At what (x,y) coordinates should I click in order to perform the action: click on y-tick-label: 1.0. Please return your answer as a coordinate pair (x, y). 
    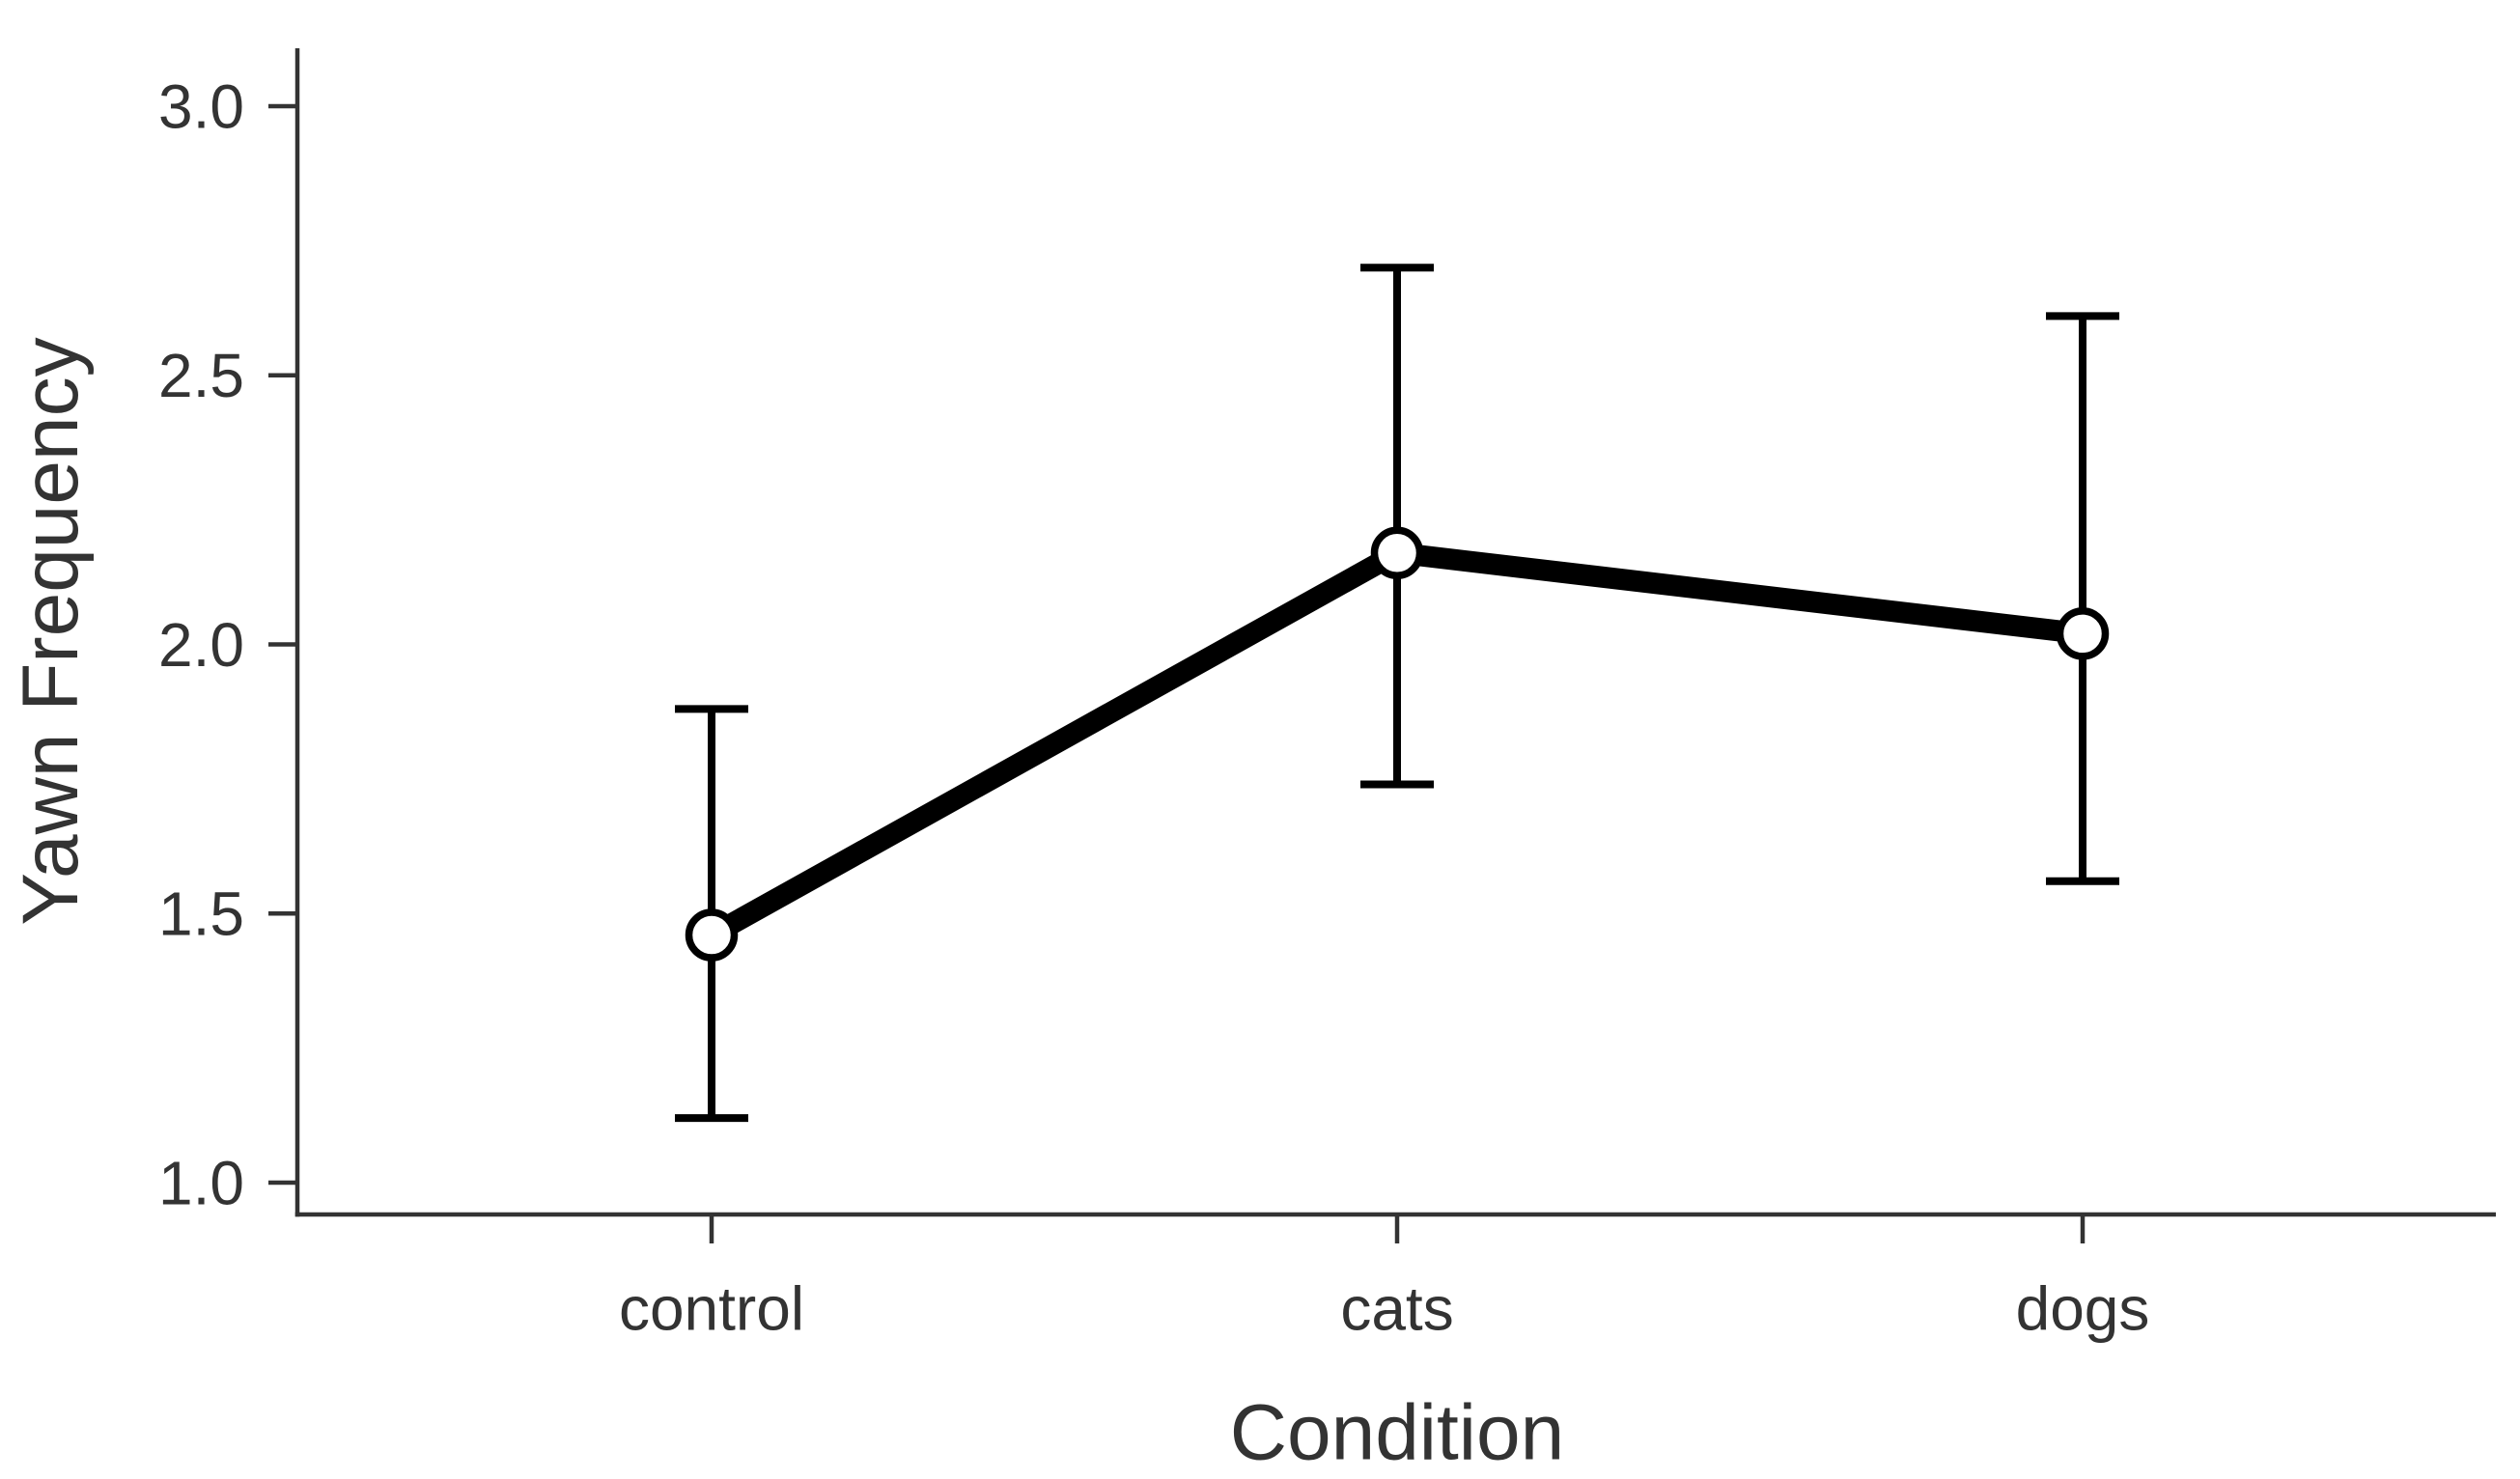
    Looking at the image, I should click on (201, 1182).